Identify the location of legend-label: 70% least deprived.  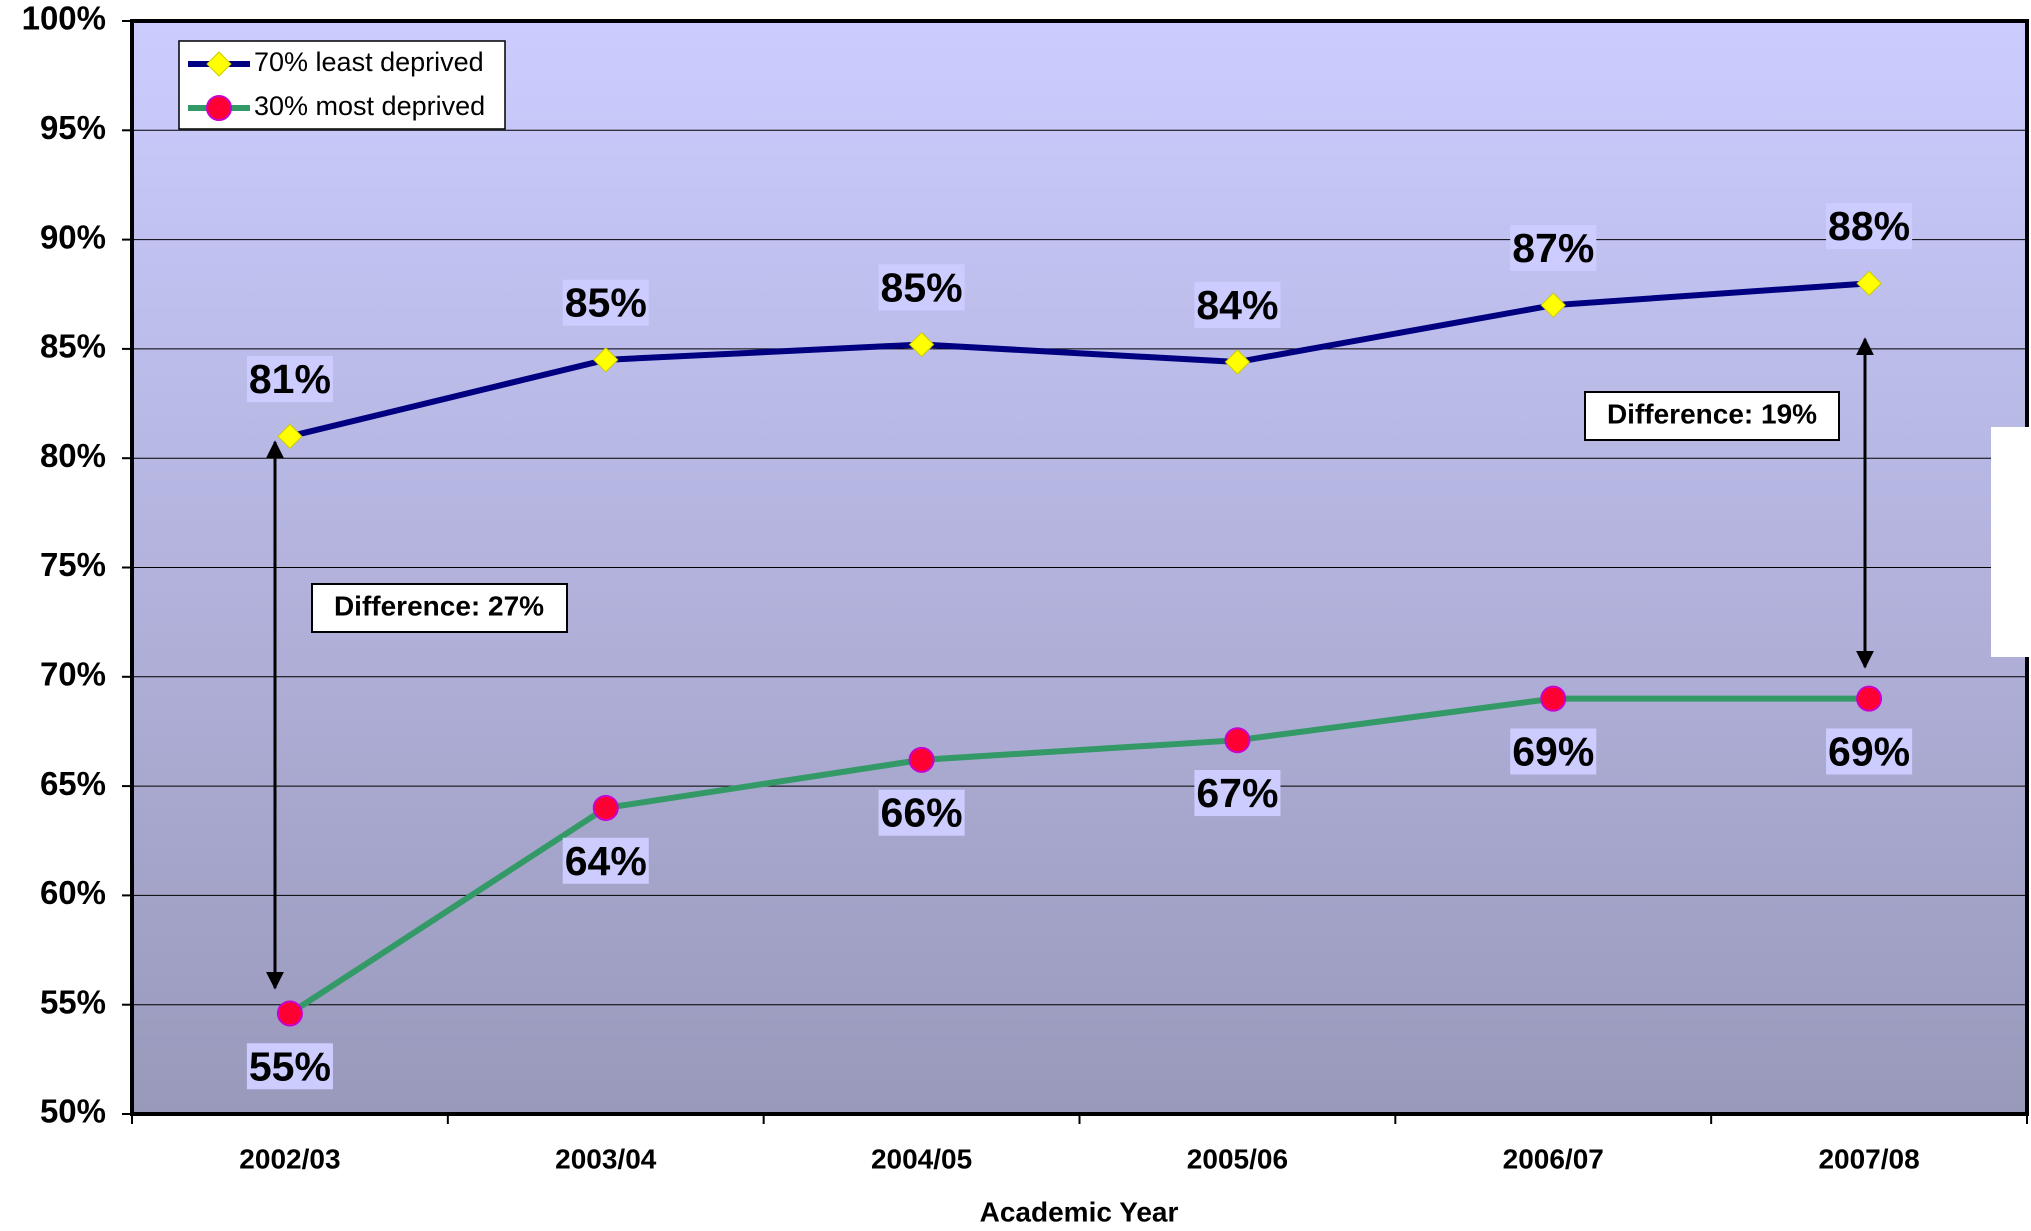
(369, 62).